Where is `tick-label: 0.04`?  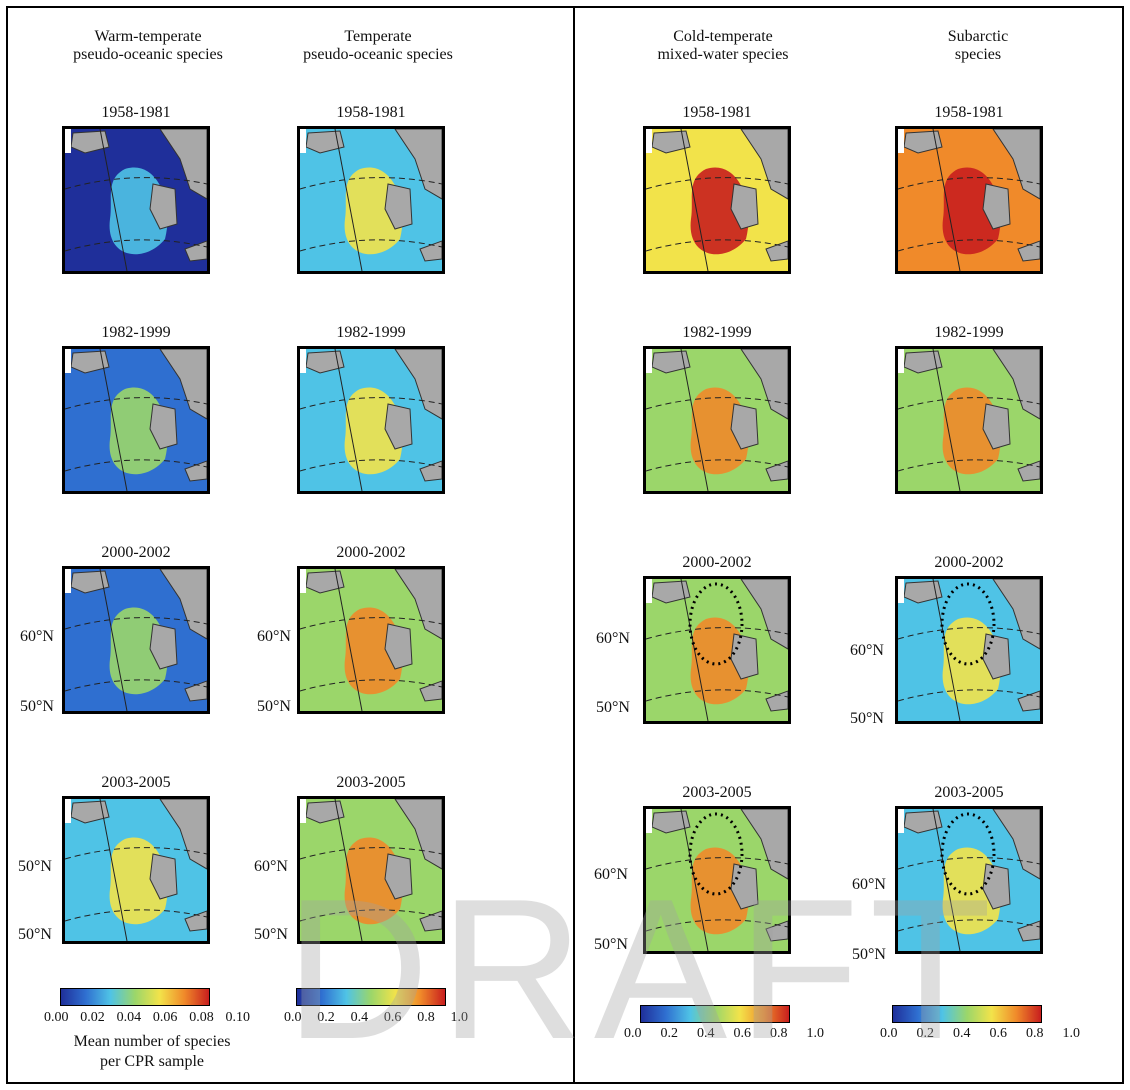
tick-label: 0.04 is located at coordinates (129, 1017).